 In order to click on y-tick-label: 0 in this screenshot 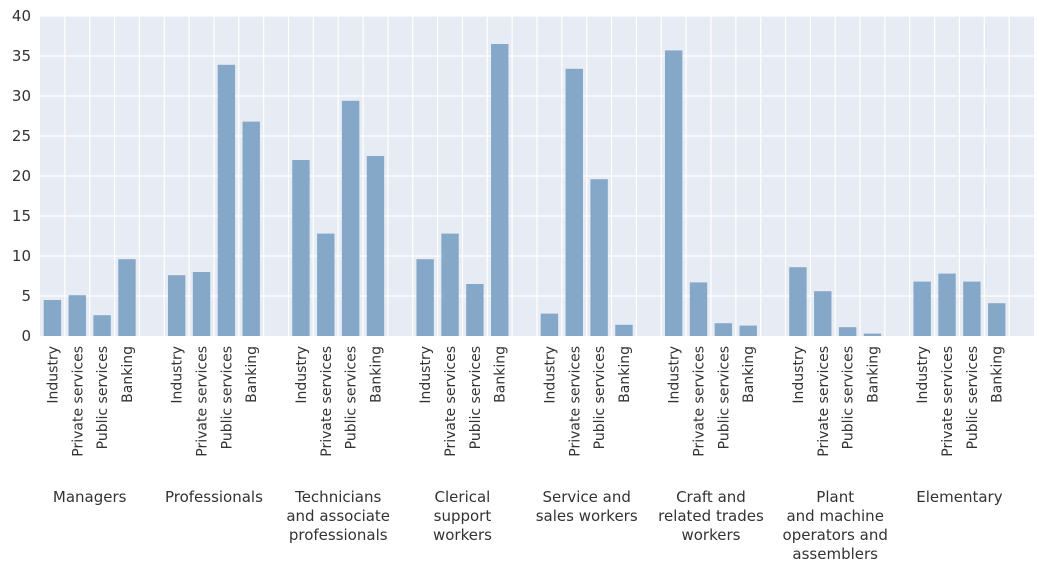, I will do `click(26, 336)`.